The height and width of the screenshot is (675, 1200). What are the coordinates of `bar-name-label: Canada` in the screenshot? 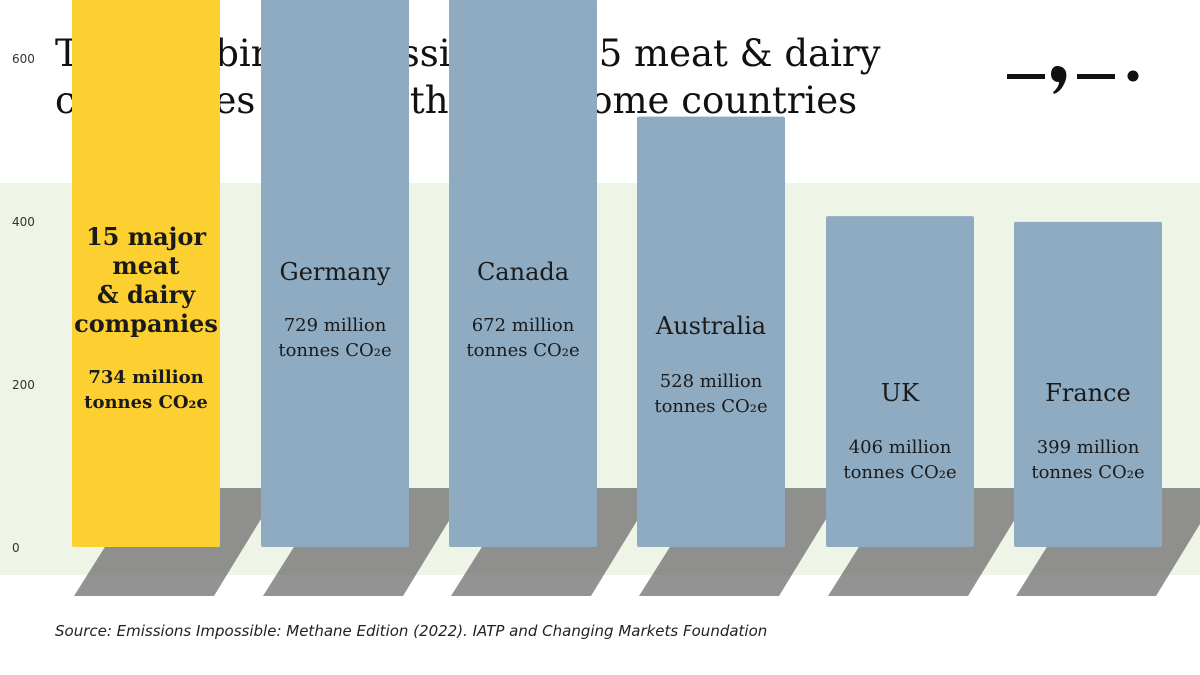 It's located at (523, 272).